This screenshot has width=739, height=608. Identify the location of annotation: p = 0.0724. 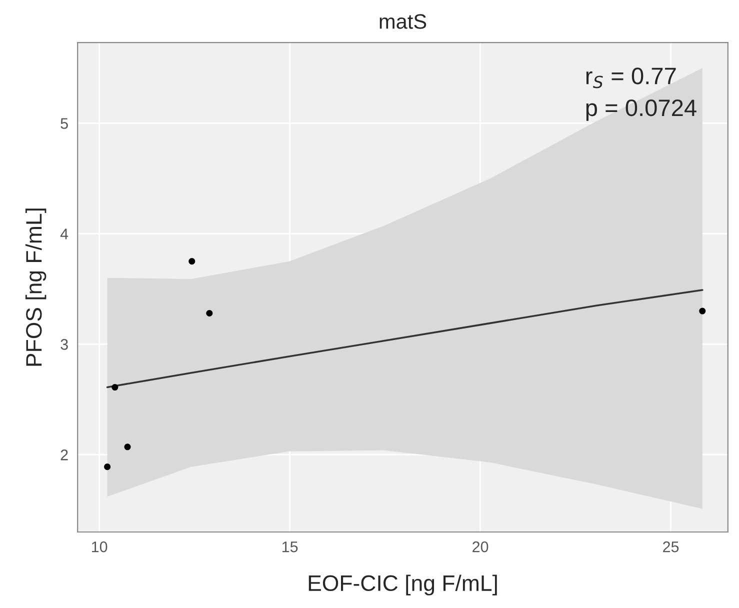
(641, 110).